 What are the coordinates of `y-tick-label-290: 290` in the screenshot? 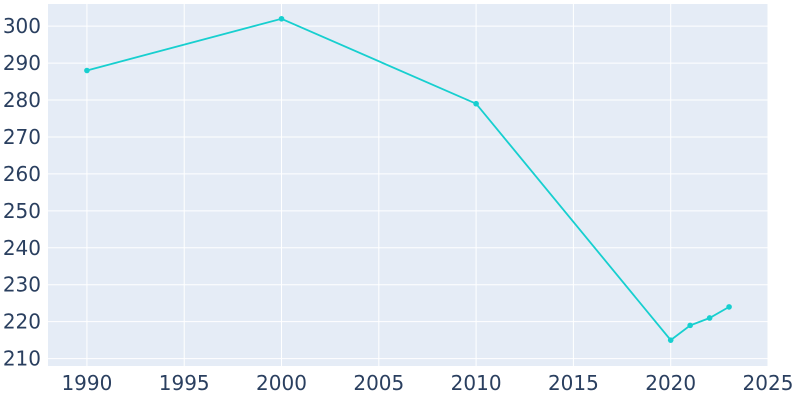 It's located at (22, 63).